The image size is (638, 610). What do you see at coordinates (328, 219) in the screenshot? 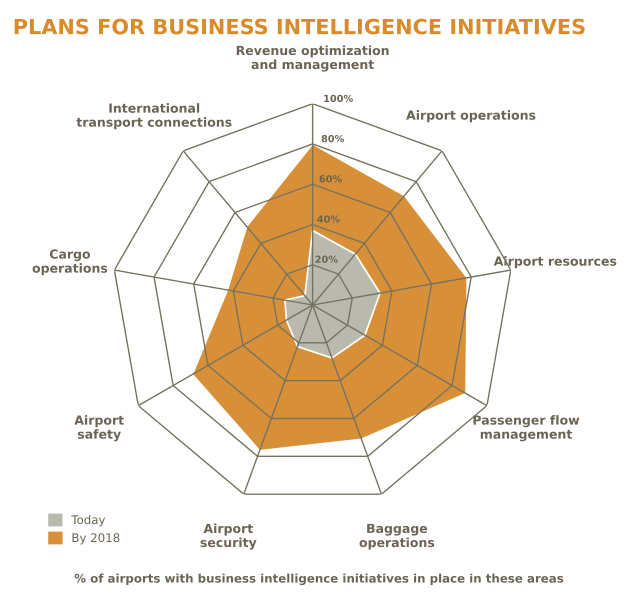
I see `y-tick-label: 40%` at bounding box center [328, 219].